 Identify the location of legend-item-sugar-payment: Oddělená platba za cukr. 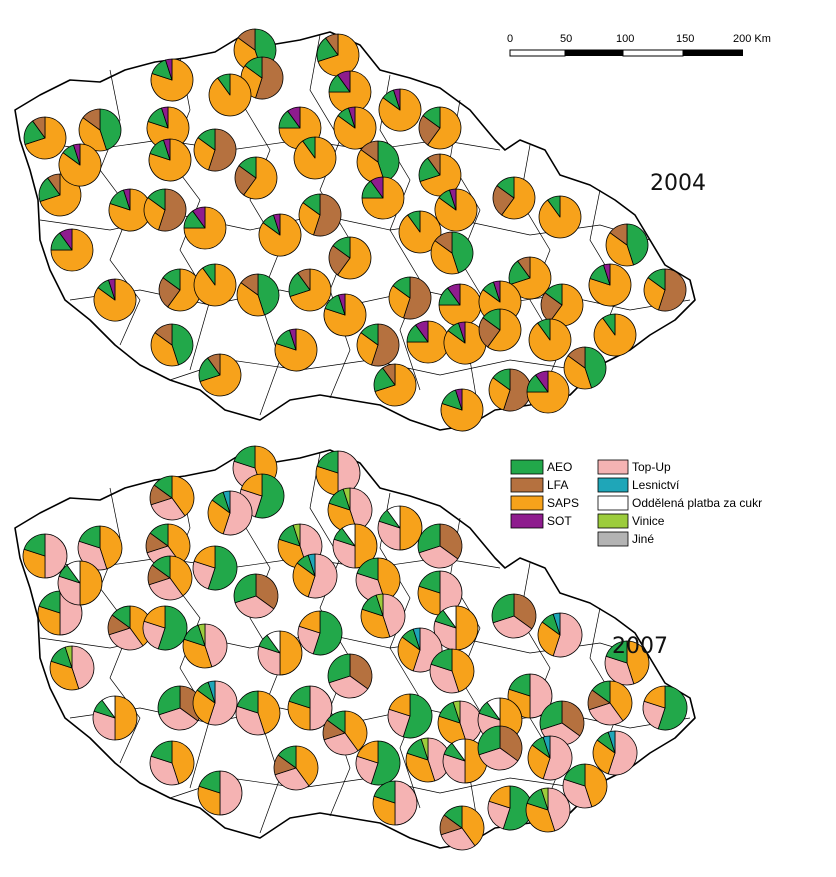
(679, 503).